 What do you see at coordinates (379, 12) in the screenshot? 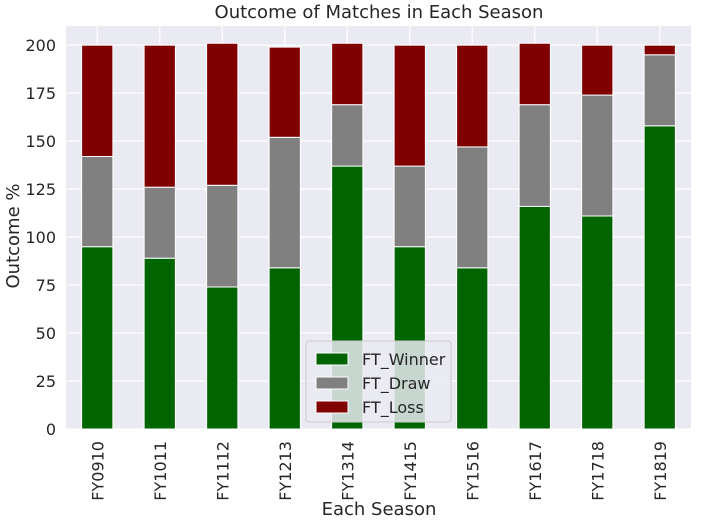
I see `chart-title: Outcome of Matches in Each Season` at bounding box center [379, 12].